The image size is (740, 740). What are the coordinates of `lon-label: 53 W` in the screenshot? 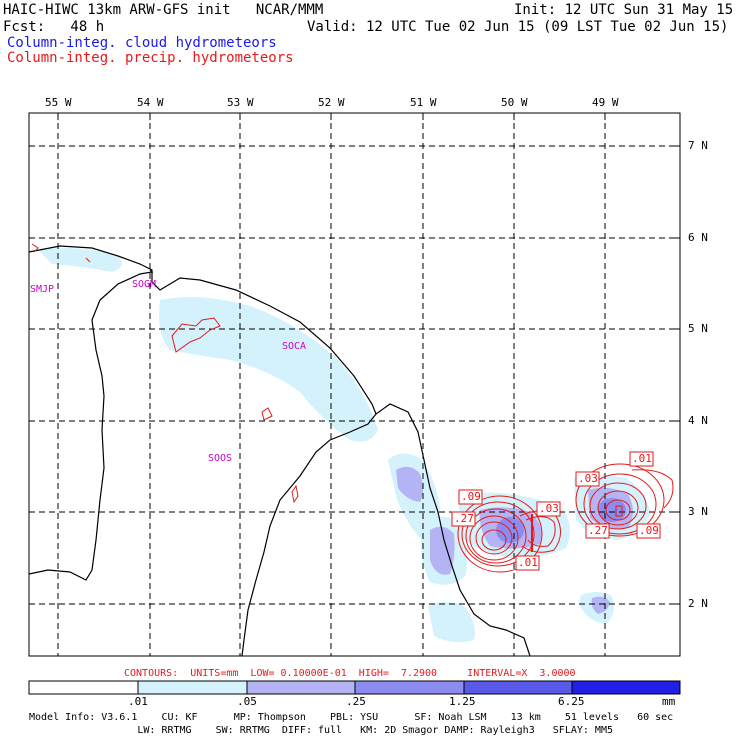 It's located at (240, 102).